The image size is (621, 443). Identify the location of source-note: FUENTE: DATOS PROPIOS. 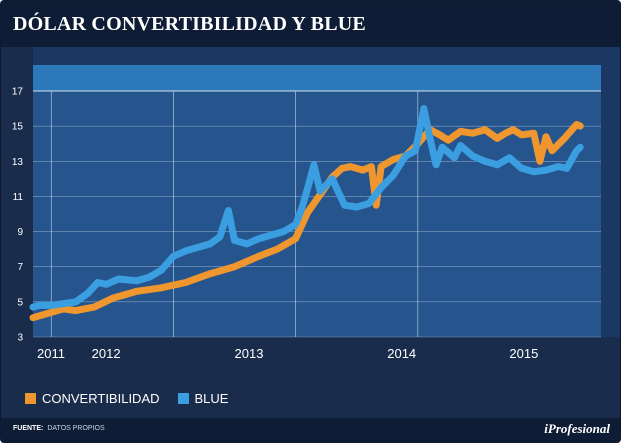
(59, 428).